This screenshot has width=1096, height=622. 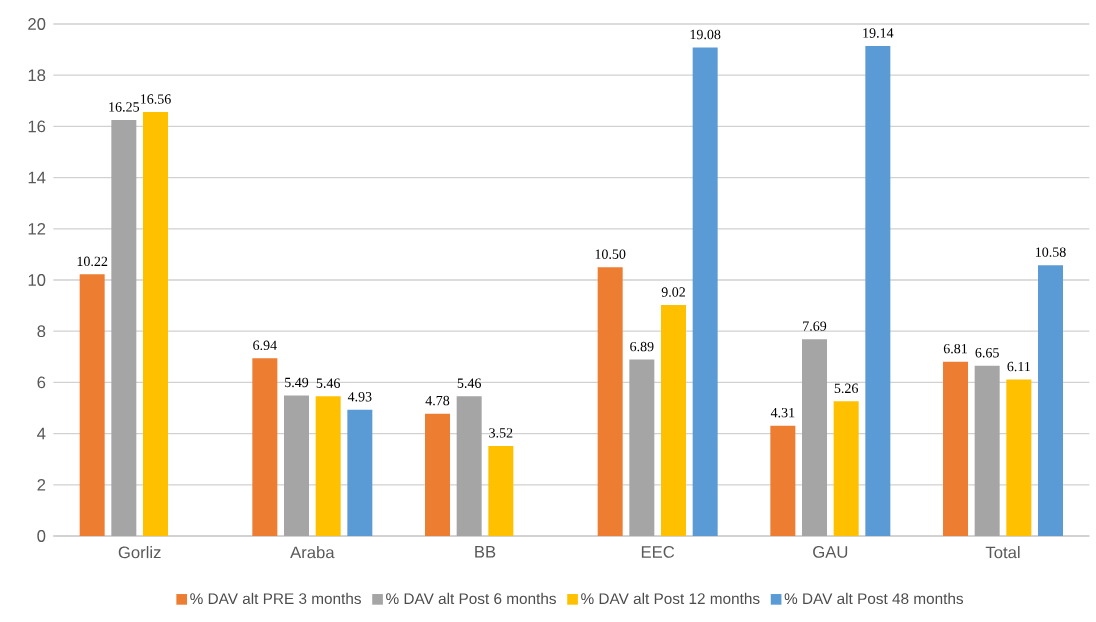 I want to click on data-label: 3.52, so click(x=501, y=433).